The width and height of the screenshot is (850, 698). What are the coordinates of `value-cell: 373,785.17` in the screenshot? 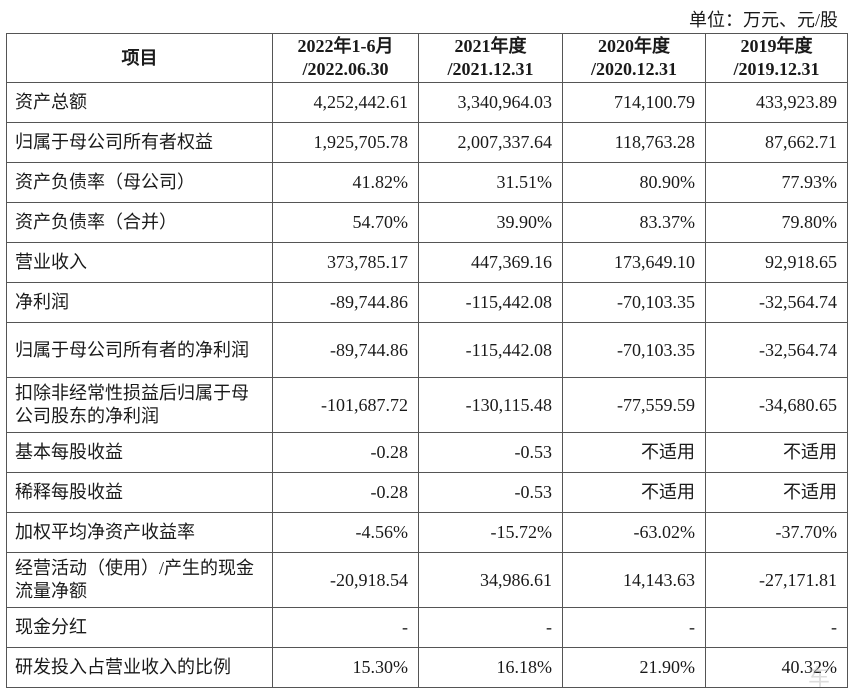 It's located at (345, 262).